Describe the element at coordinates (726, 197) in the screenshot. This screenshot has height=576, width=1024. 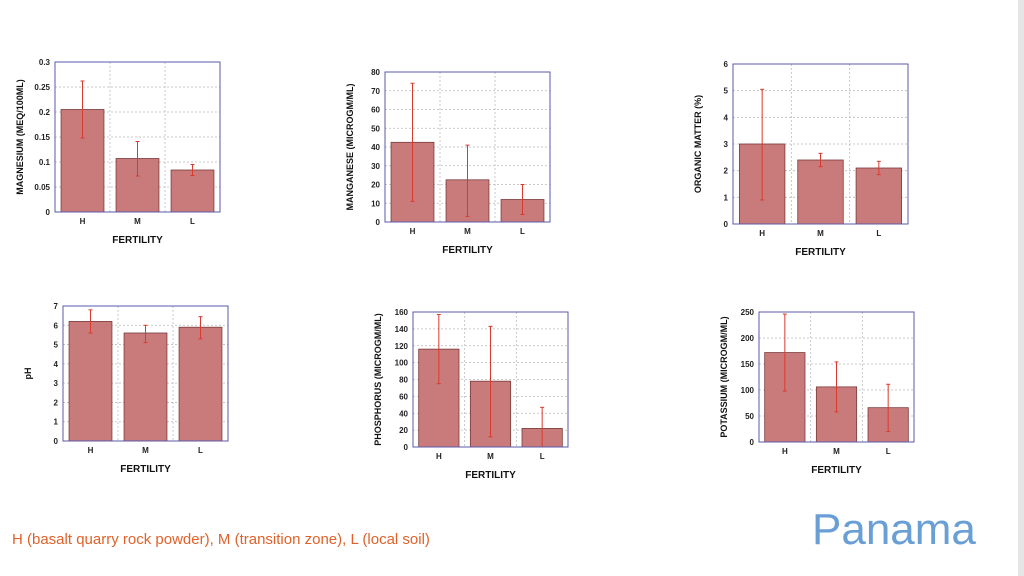
I see `organic-matter-ytick-label: 1` at that location.